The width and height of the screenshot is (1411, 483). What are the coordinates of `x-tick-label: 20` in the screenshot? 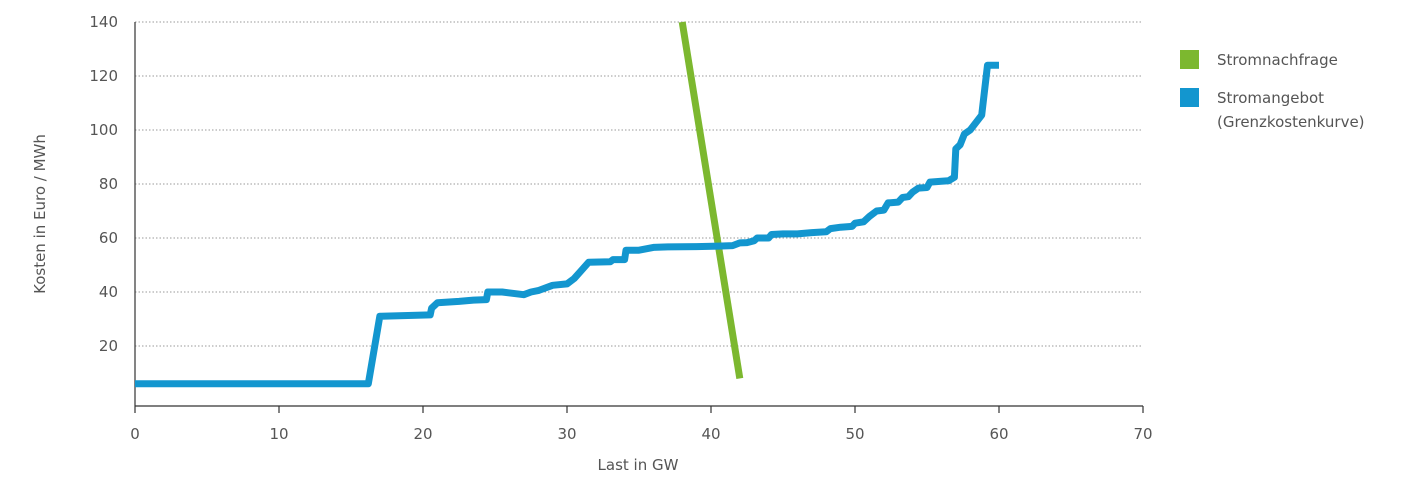 It's located at (422, 434).